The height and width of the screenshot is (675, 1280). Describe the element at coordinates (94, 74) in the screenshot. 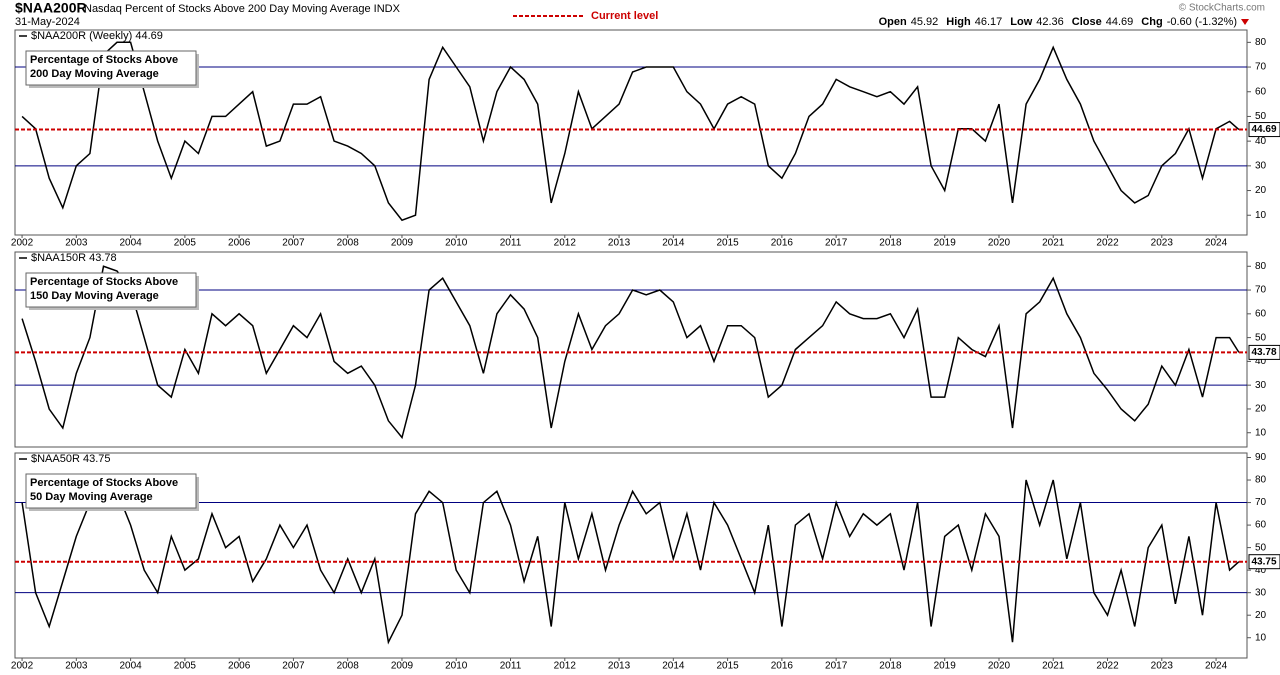

I see `annotation-text: 200 Day Moving Average` at that location.